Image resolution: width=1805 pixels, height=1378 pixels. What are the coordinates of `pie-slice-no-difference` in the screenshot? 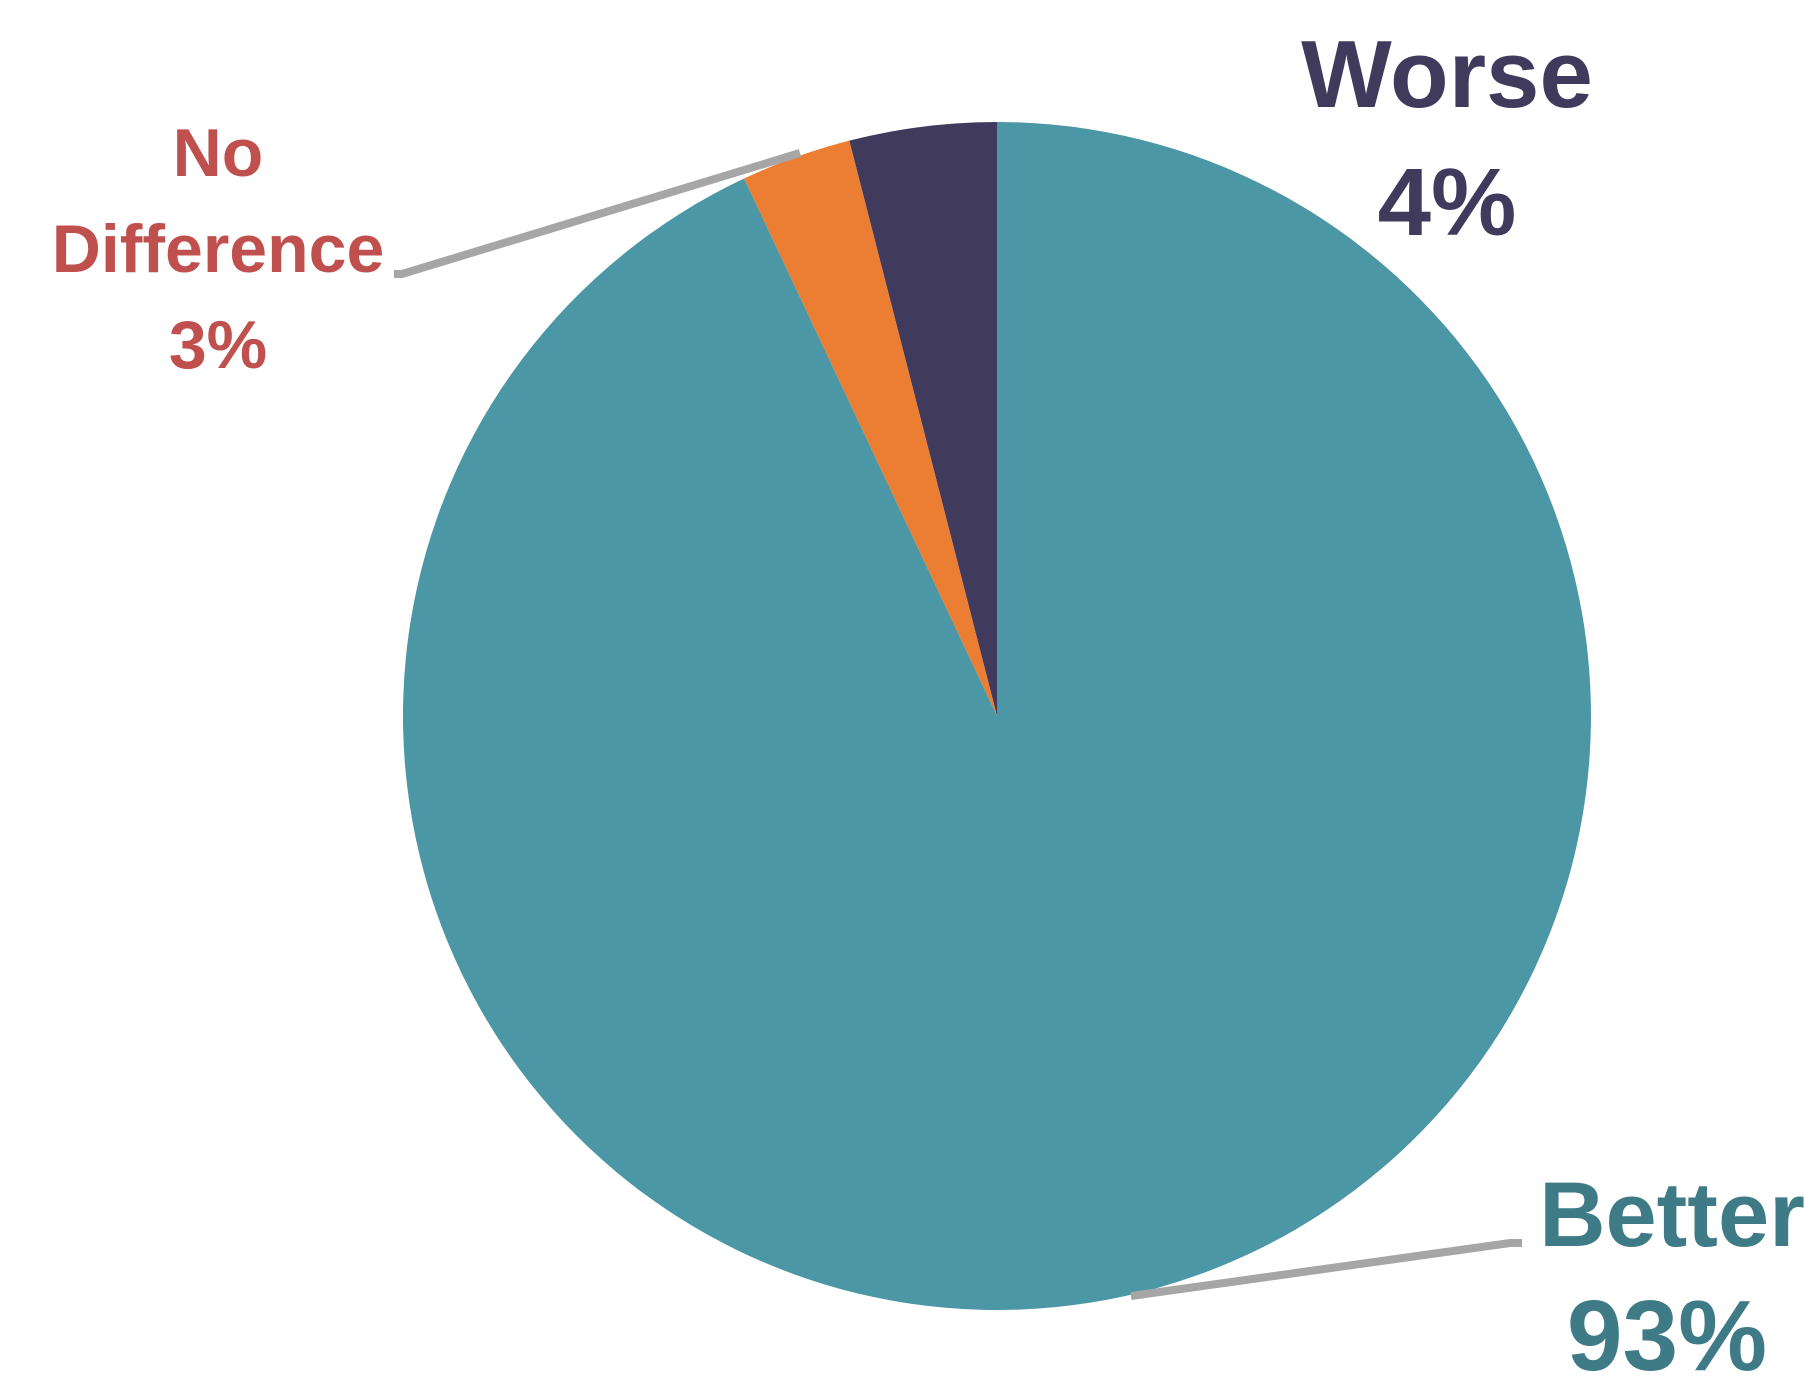 It's located at (870, 428).